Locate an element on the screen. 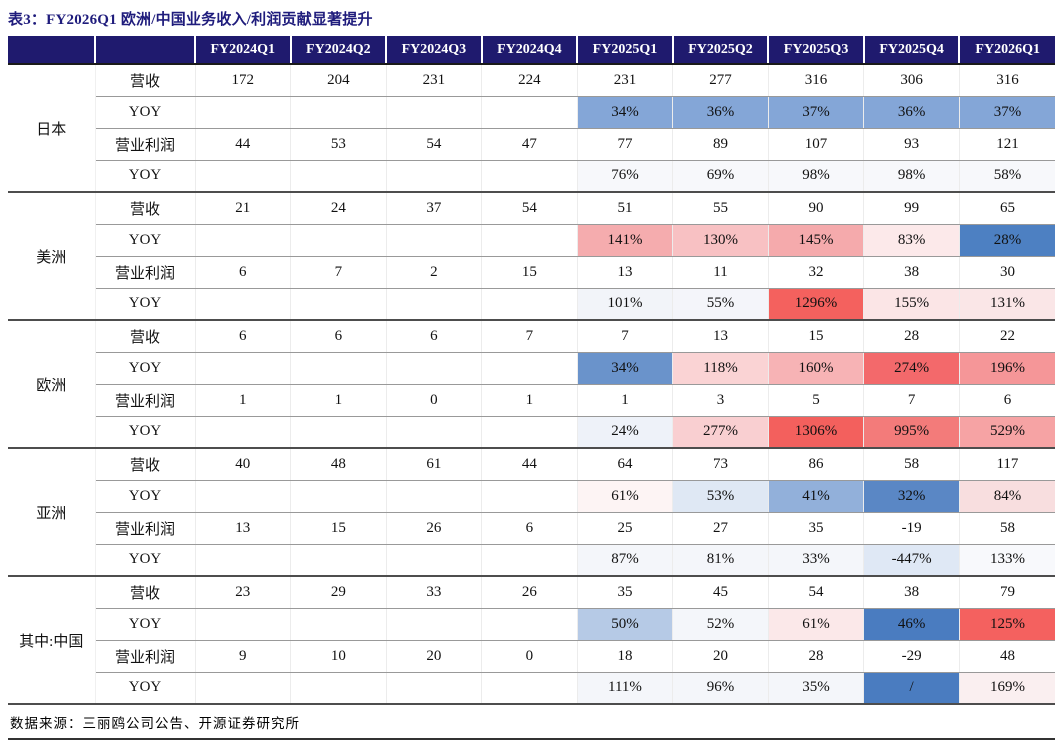 This screenshot has height=740, width=1060. yoy-heat-cell: 274% is located at coordinates (911, 368).